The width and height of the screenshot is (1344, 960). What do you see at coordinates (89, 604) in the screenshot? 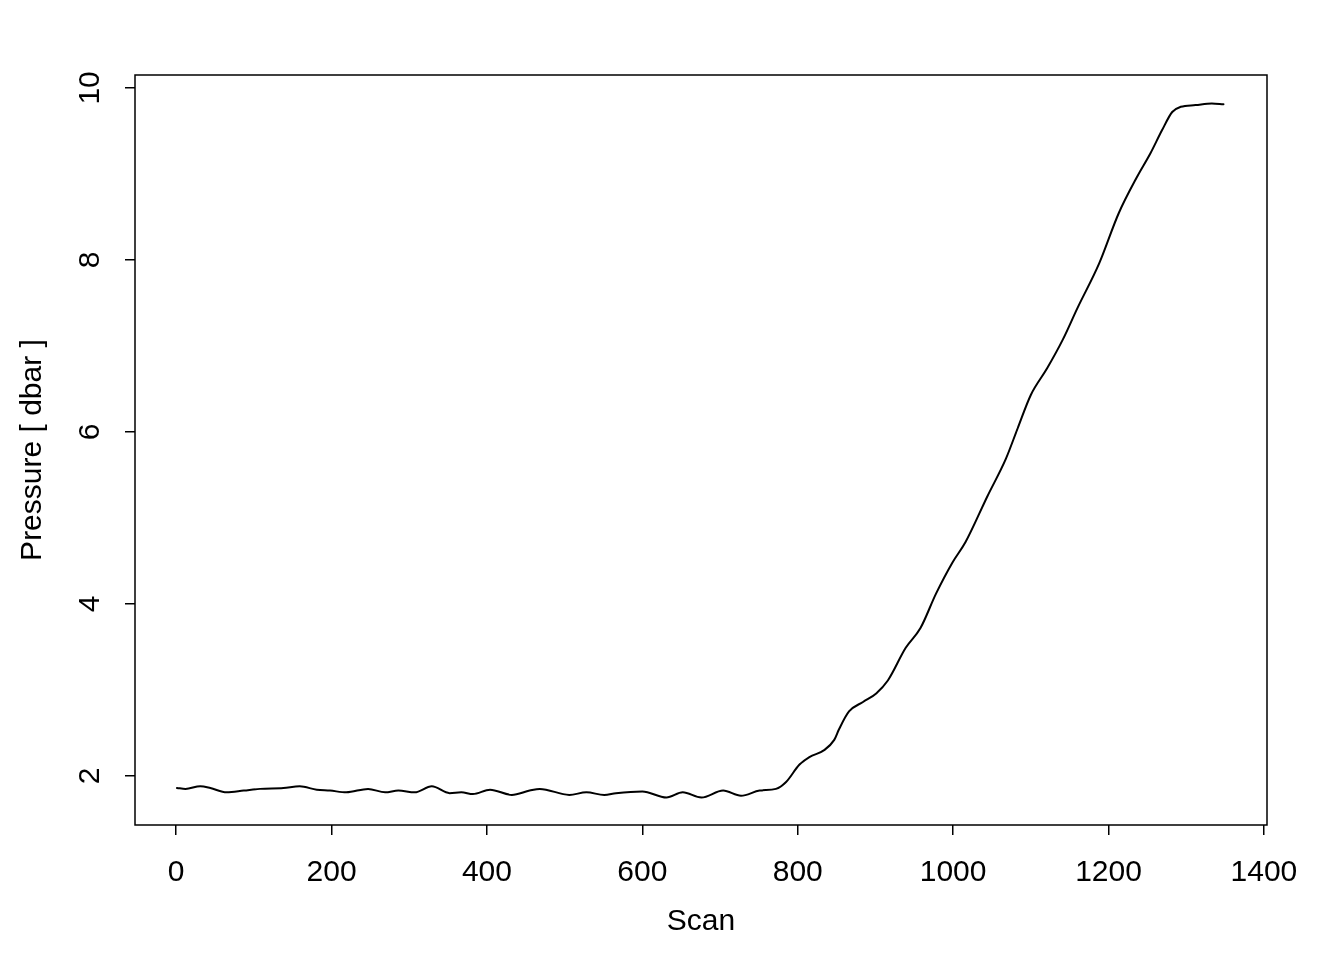
I see `y-tick-label: 4` at bounding box center [89, 604].